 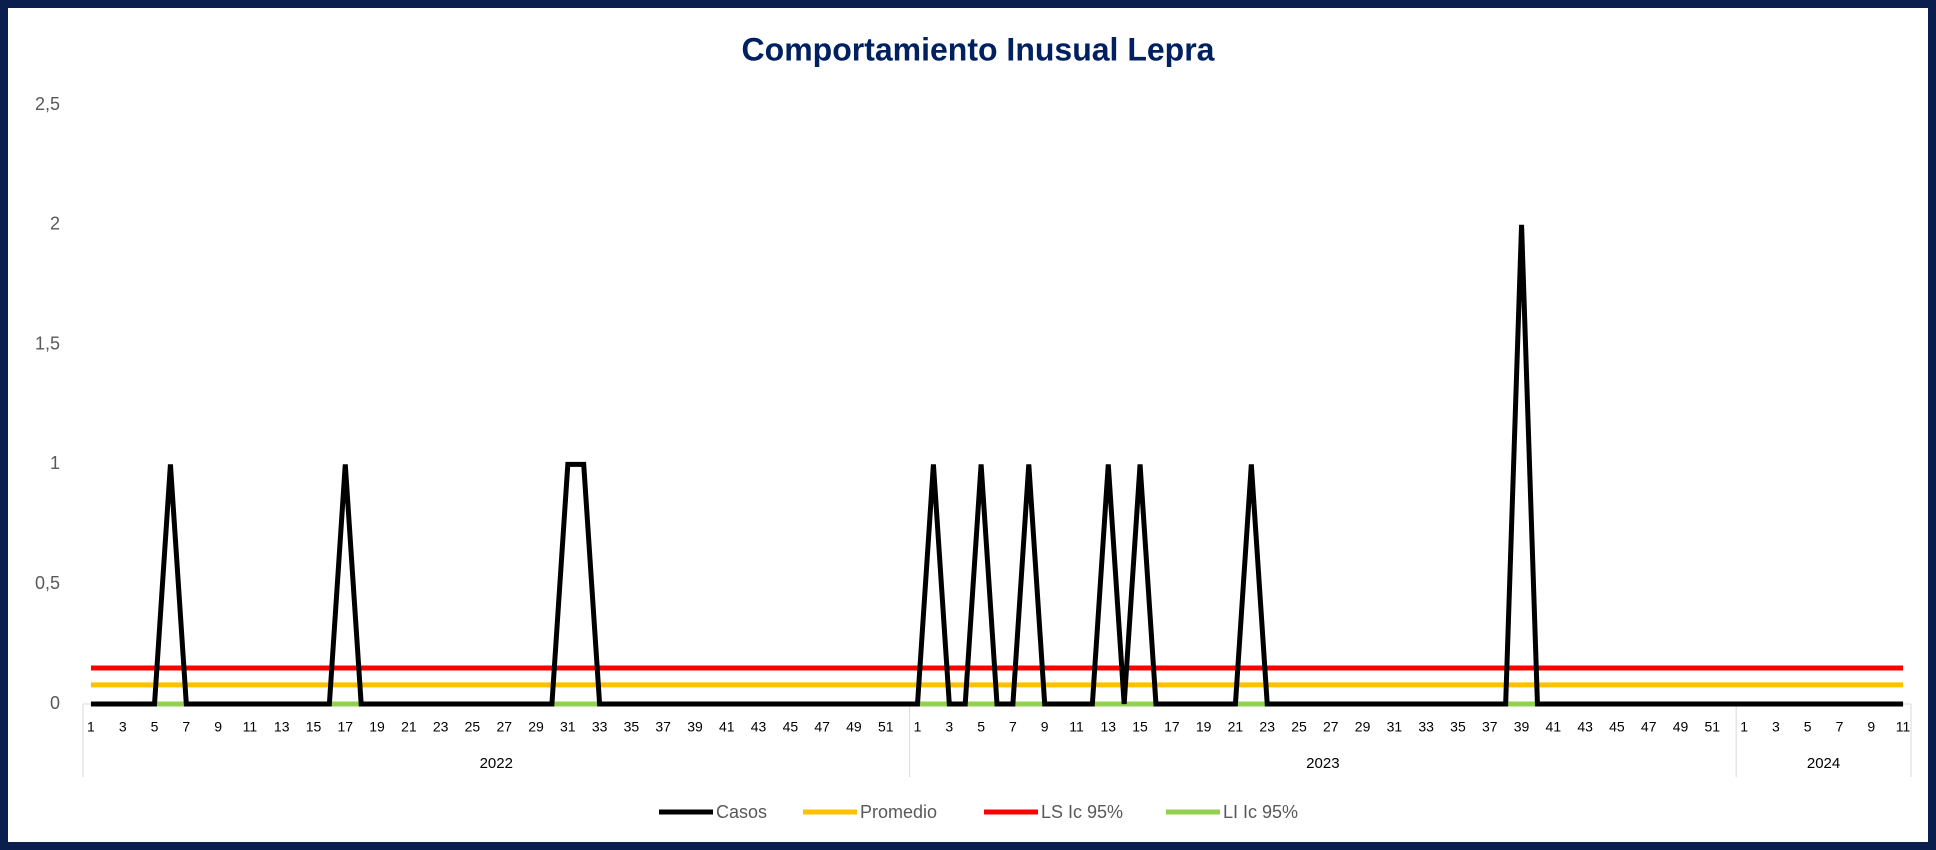 What do you see at coordinates (47, 343) in the screenshot?
I see `y-tick-label: 1,5` at bounding box center [47, 343].